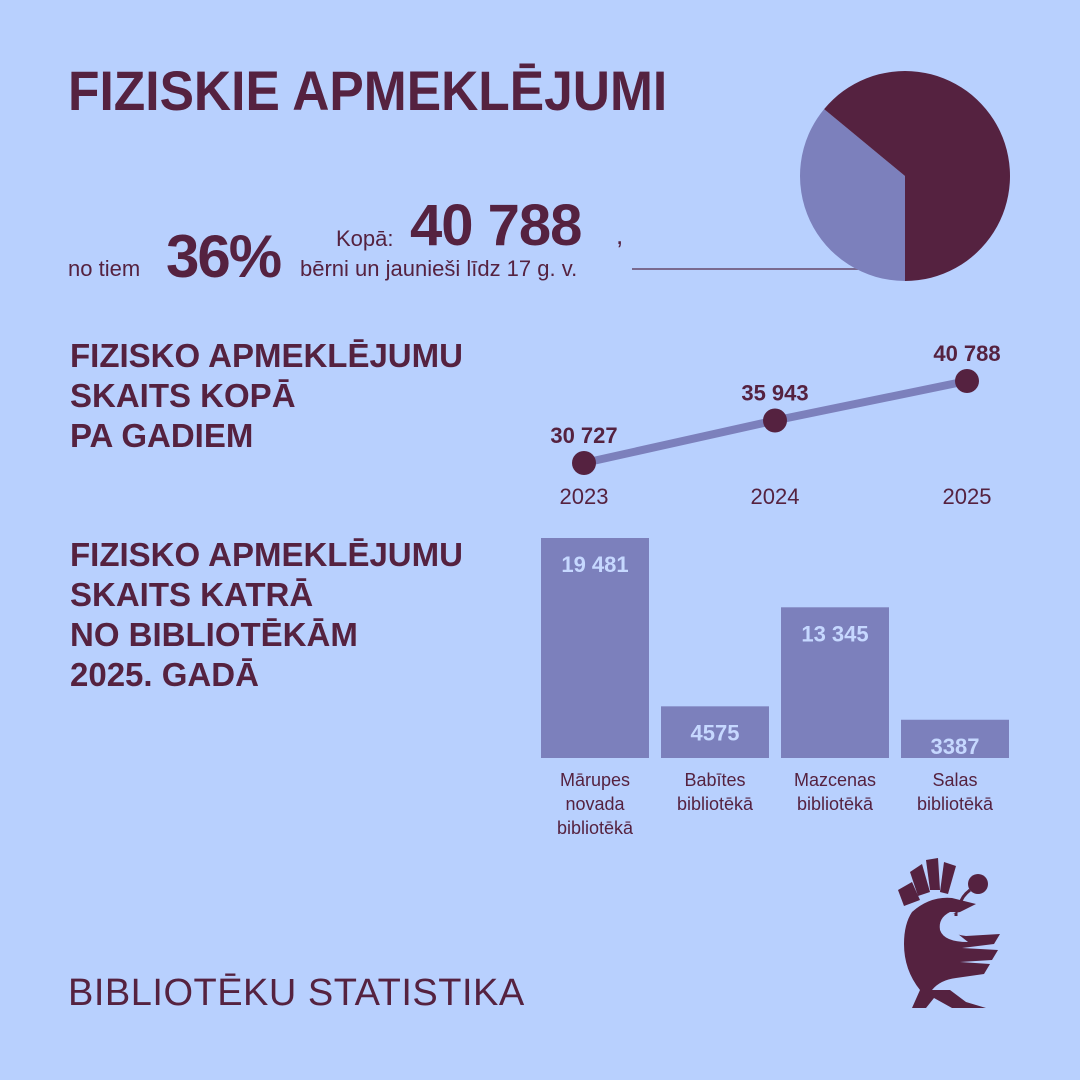  I want to click on footer-label: BIBLIOTĒKU STATISTIKA, so click(296, 993).